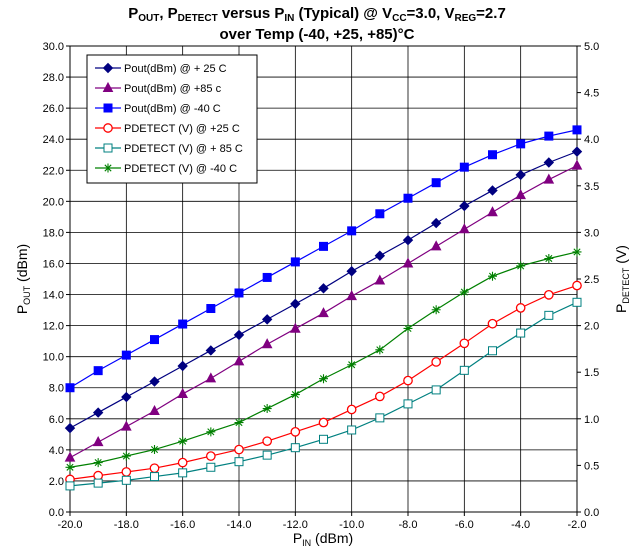 The height and width of the screenshot is (550, 635). Describe the element at coordinates (166, 169) in the screenshot. I see `legend-item: PDETECT (V) @ -40 C` at that location.